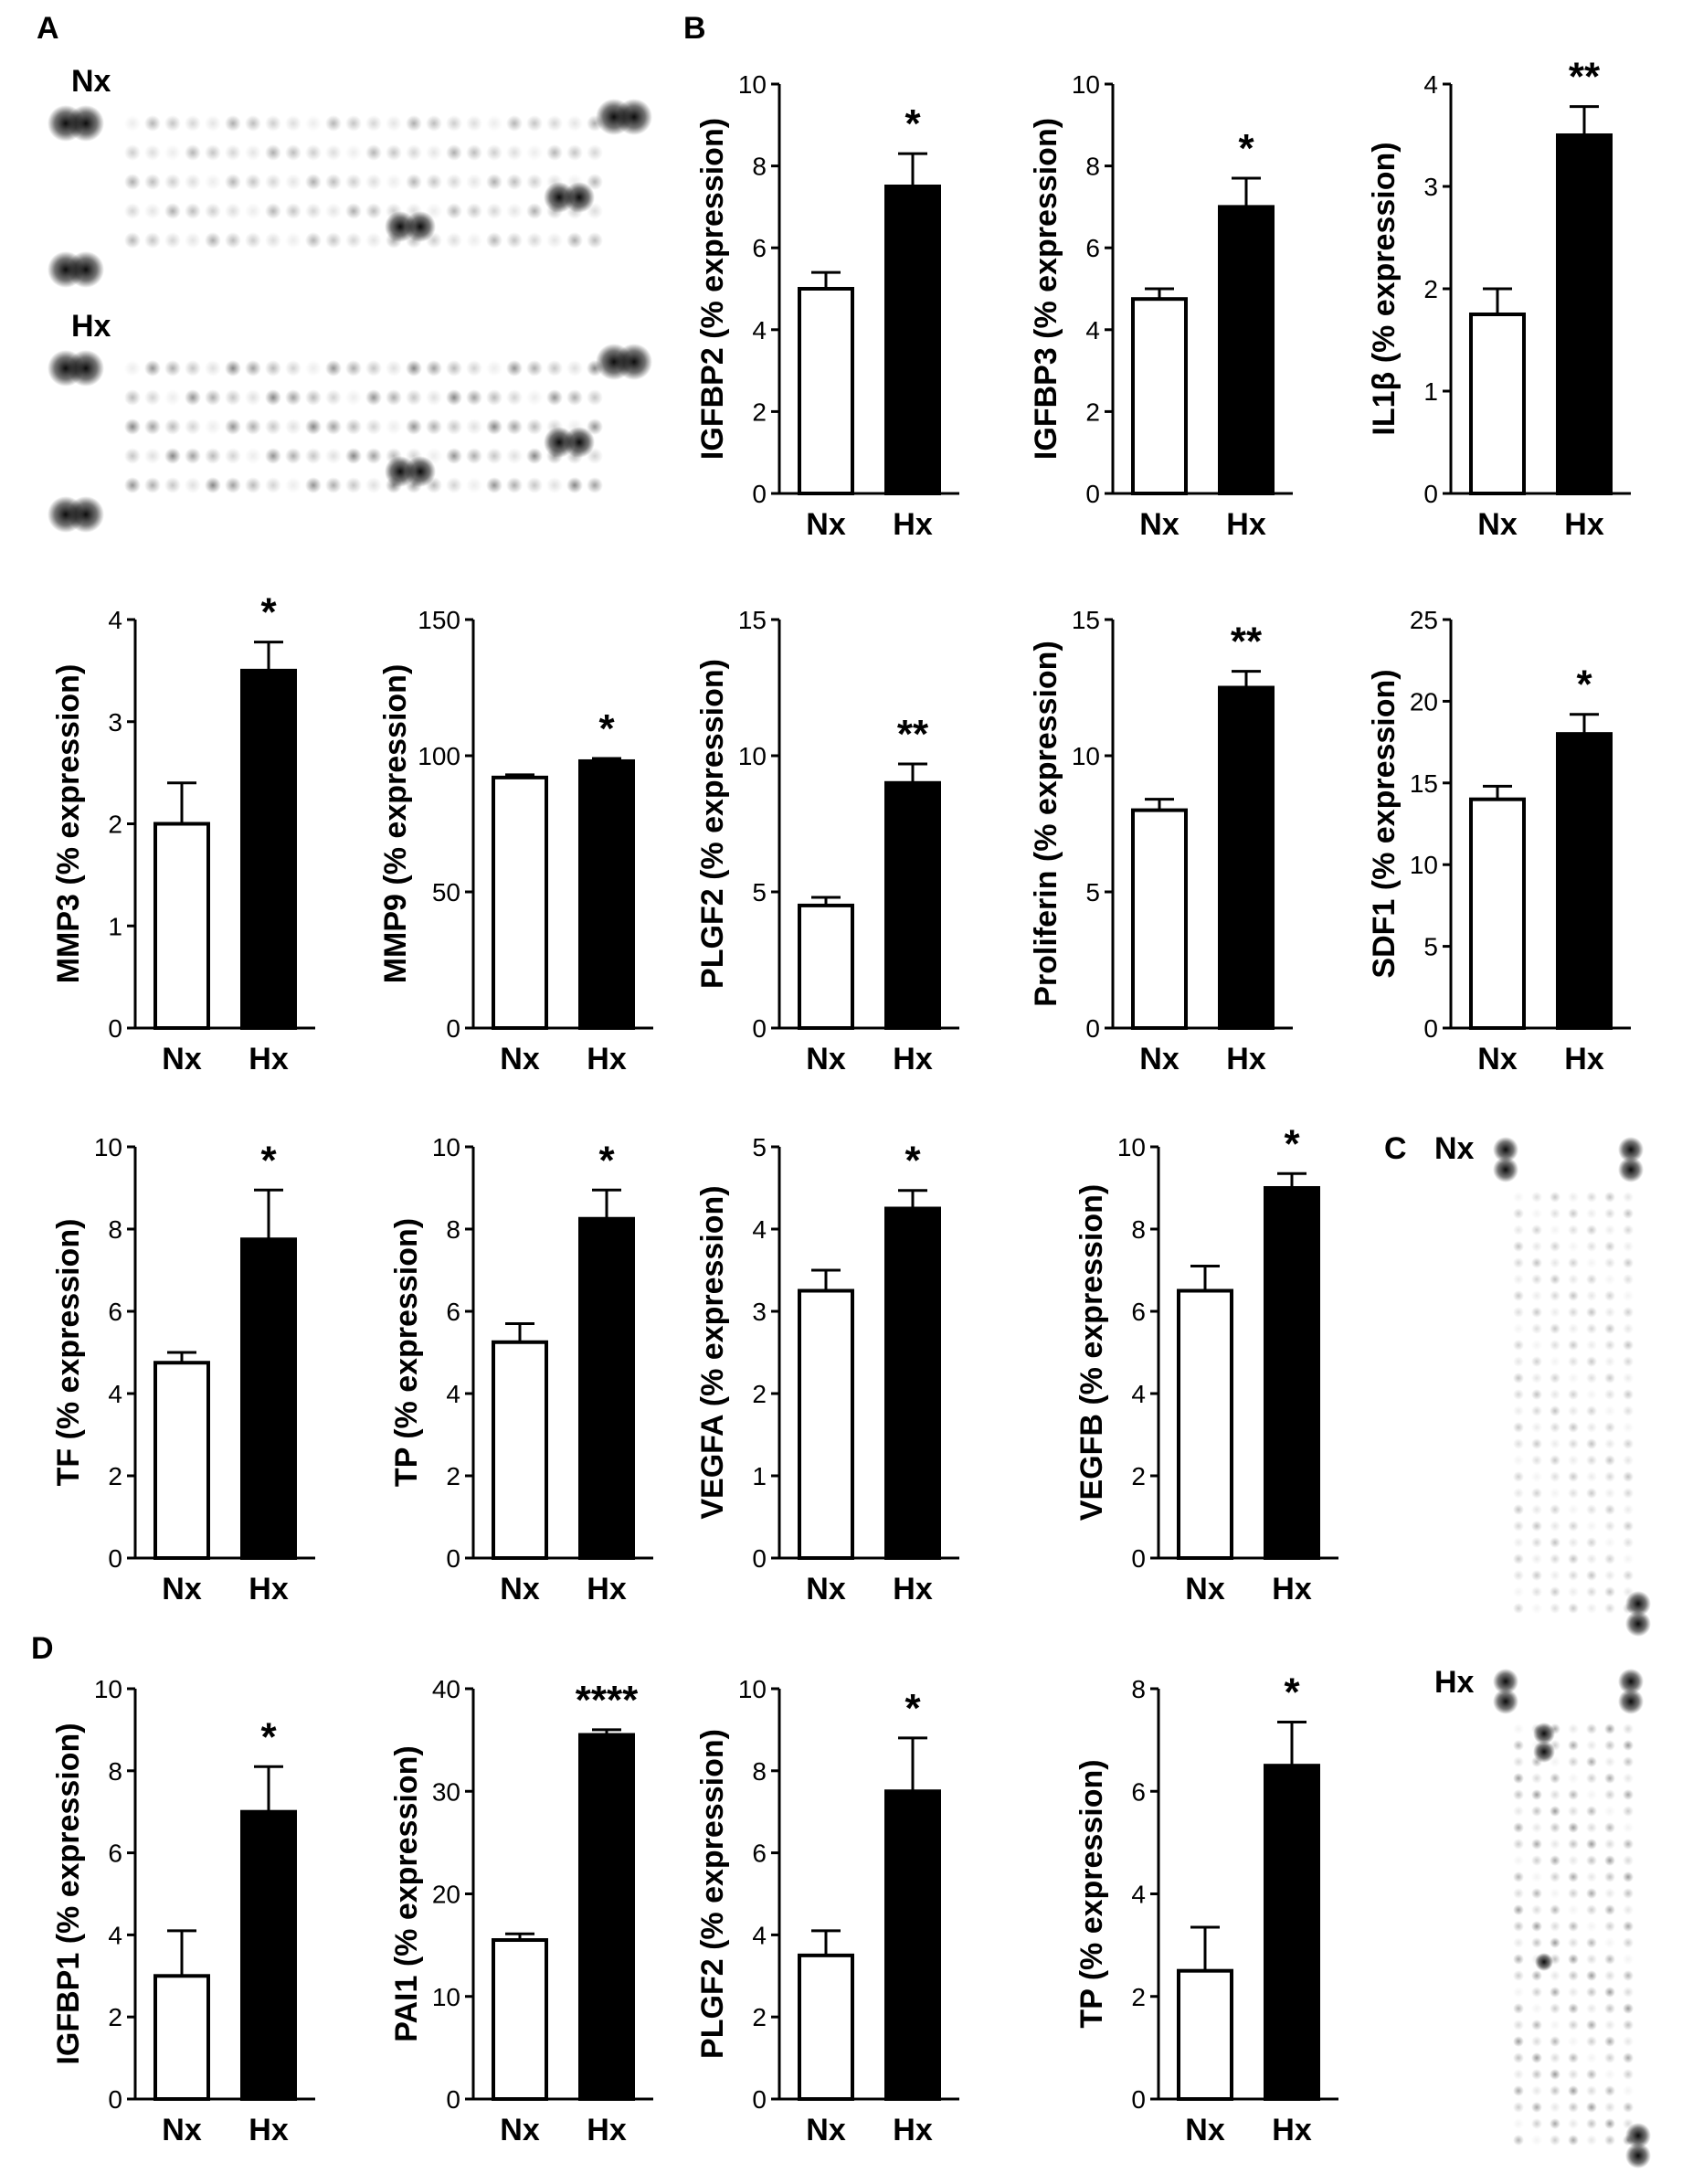 This screenshot has width=1682, height=2184. What do you see at coordinates (406, 1893) in the screenshot?
I see `y-axis-label: PAI1 (% expression)` at bounding box center [406, 1893].